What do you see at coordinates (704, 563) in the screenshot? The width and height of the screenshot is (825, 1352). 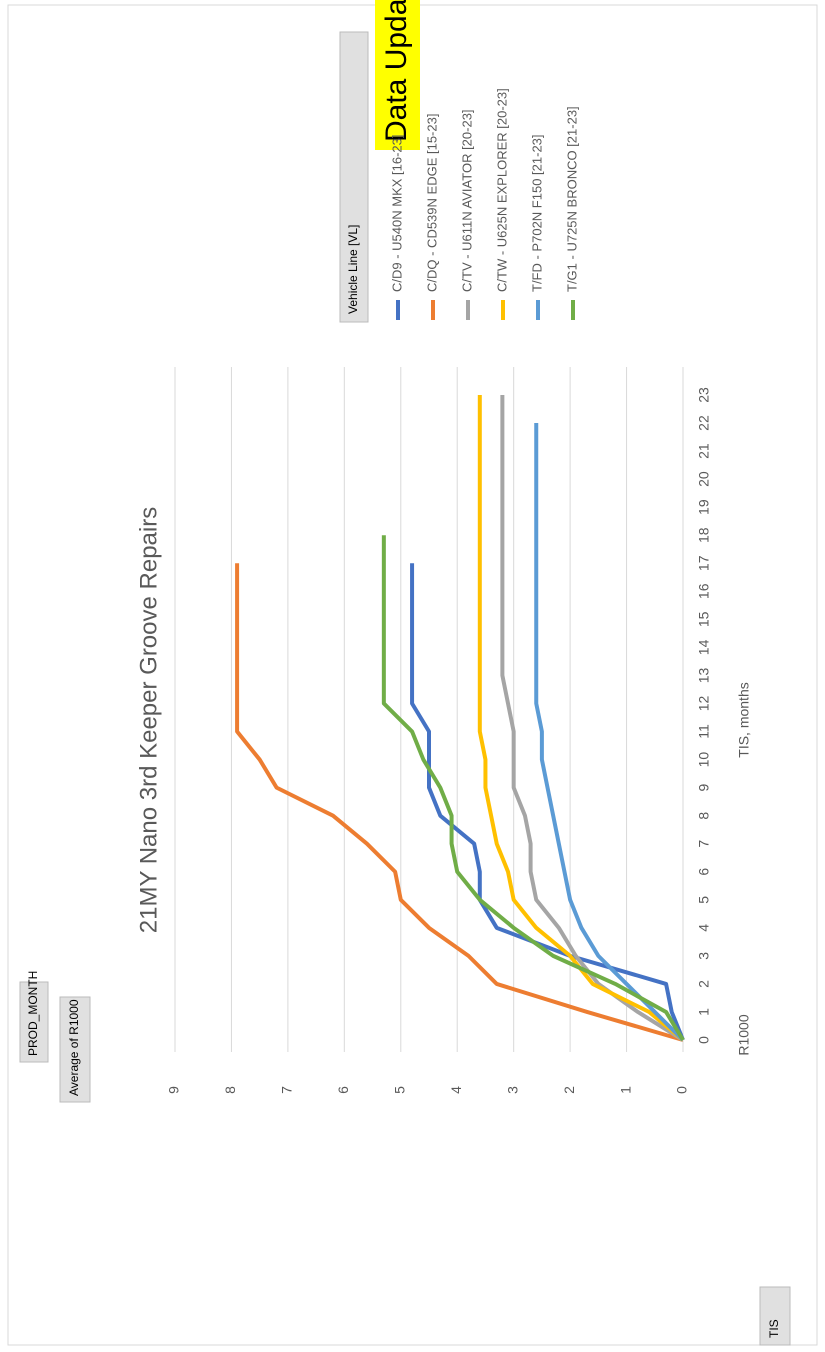 I see `x-tick-label: 17` at bounding box center [704, 563].